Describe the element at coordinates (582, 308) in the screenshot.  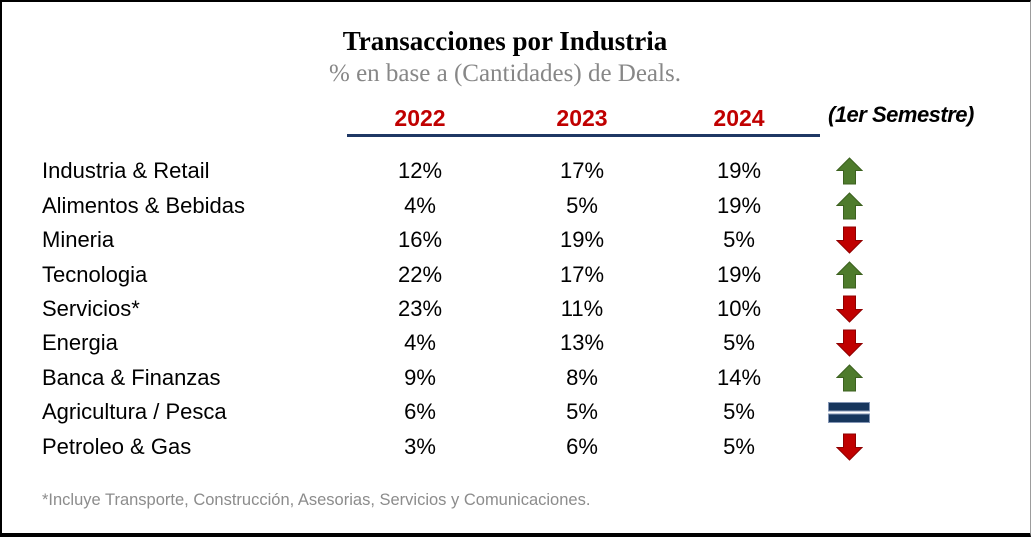
I see `value-2023: 11%` at that location.